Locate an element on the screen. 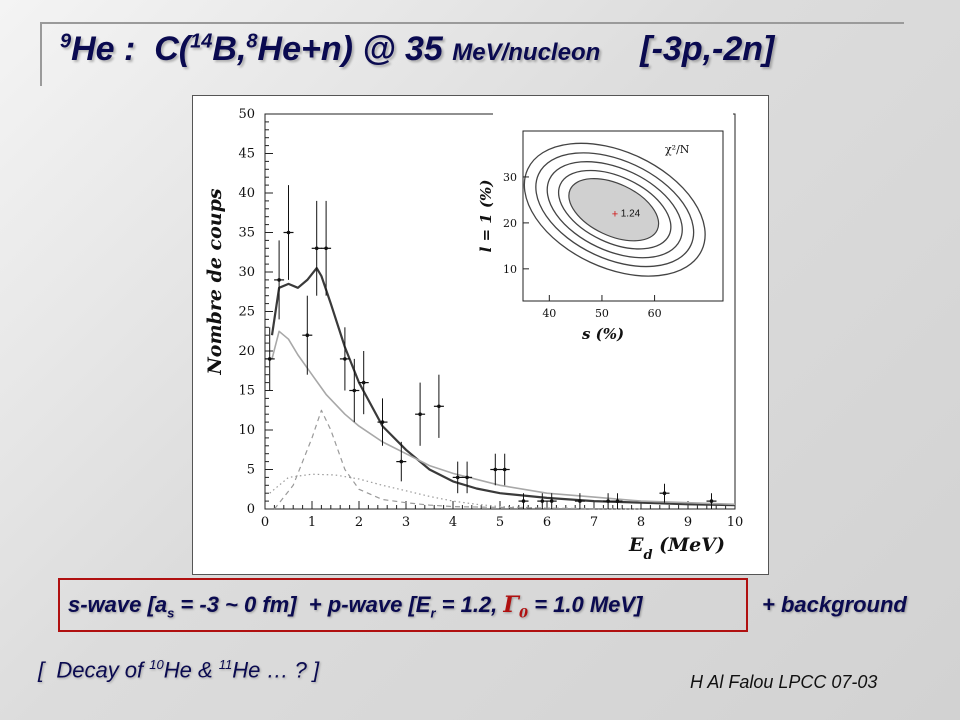  inset-x-axis-label: s (%) is located at coordinates (603, 334).